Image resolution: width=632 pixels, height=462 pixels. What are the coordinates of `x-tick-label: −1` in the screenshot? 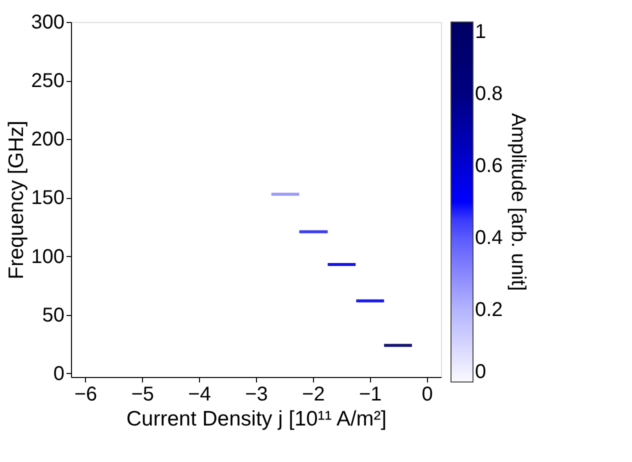 It's located at (370, 395).